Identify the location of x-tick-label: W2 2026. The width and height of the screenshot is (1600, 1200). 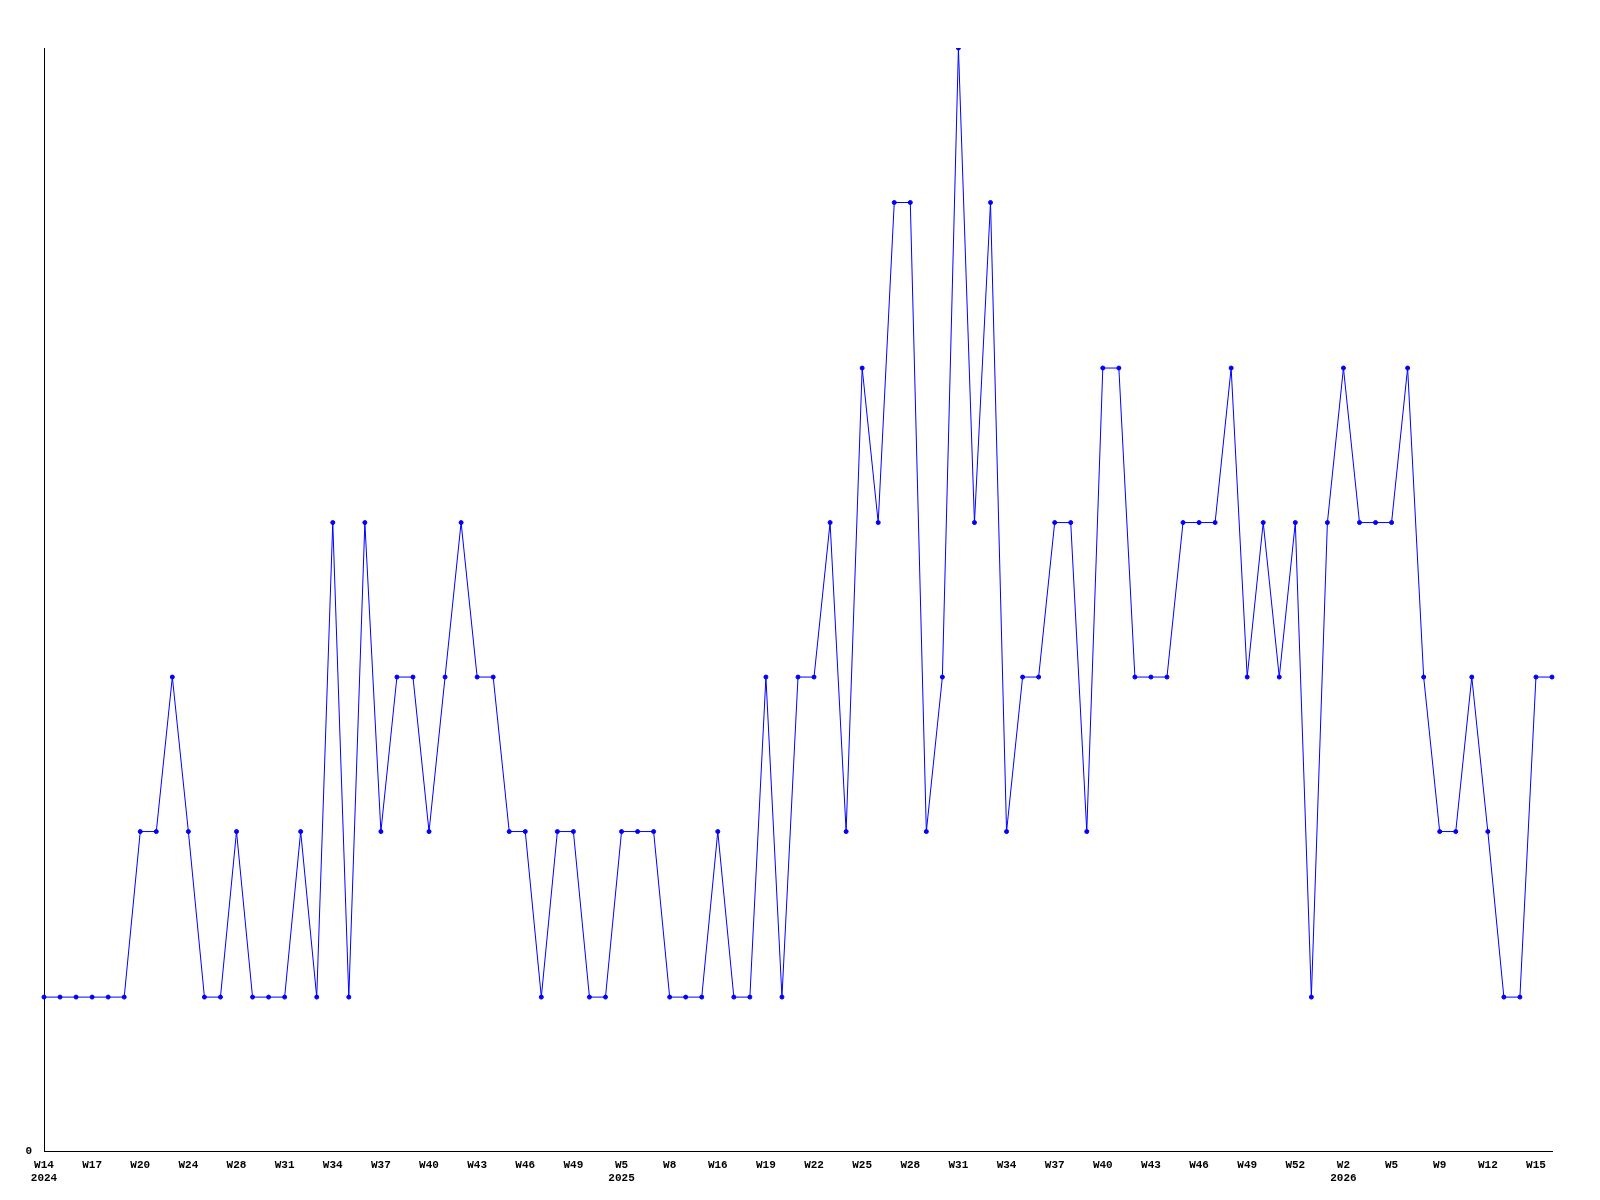
(1343, 1171).